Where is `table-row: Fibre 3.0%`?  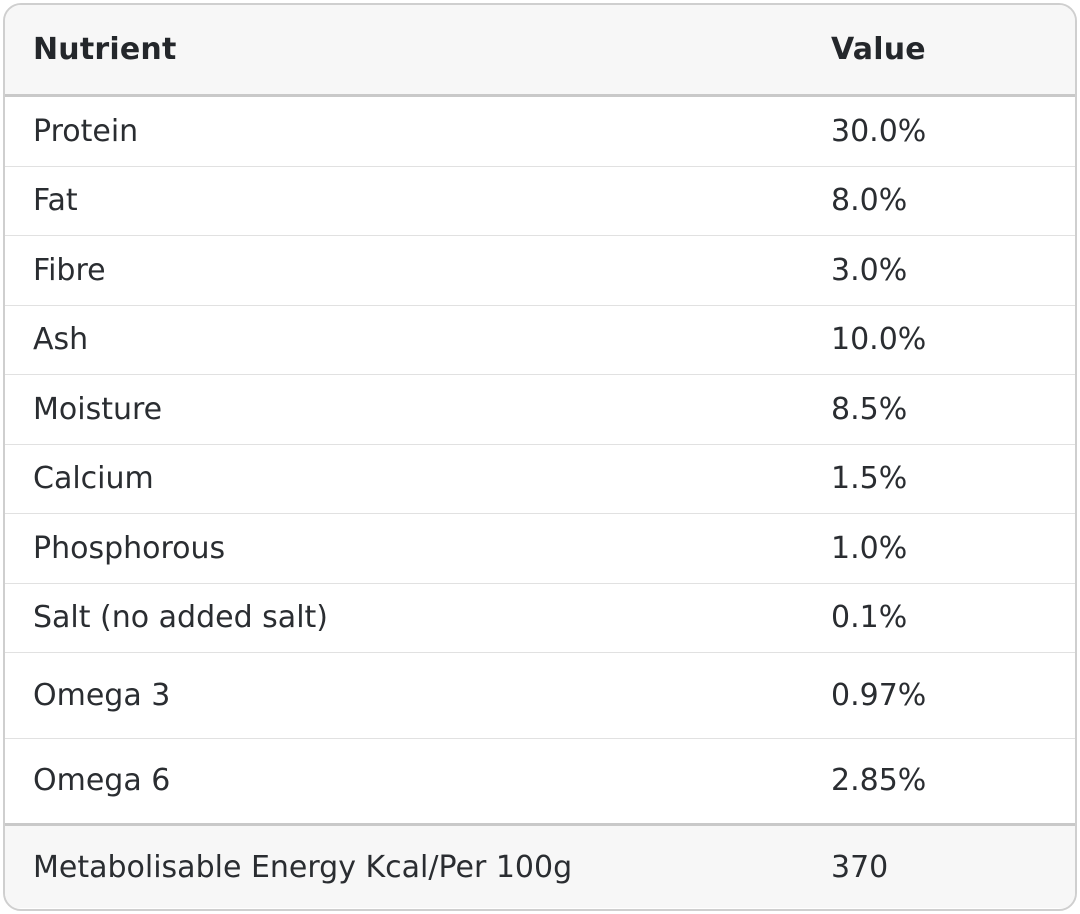
table-row: Fibre 3.0% is located at coordinates (540, 270).